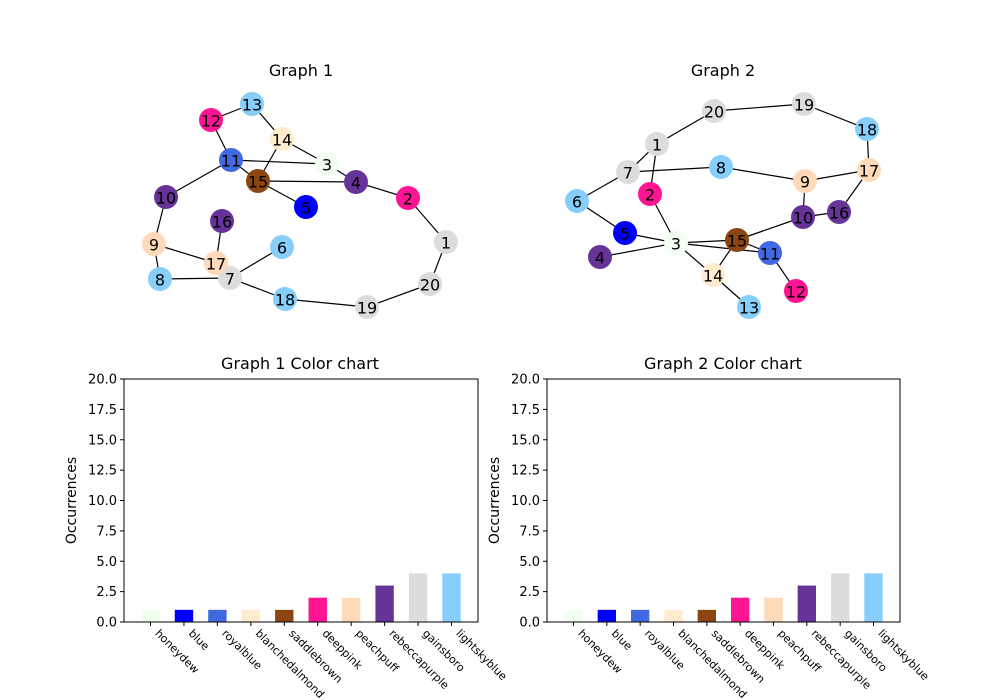 The image size is (1000, 700). What do you see at coordinates (806, 603) in the screenshot?
I see `chart2-bar-rebeccapurple` at bounding box center [806, 603].